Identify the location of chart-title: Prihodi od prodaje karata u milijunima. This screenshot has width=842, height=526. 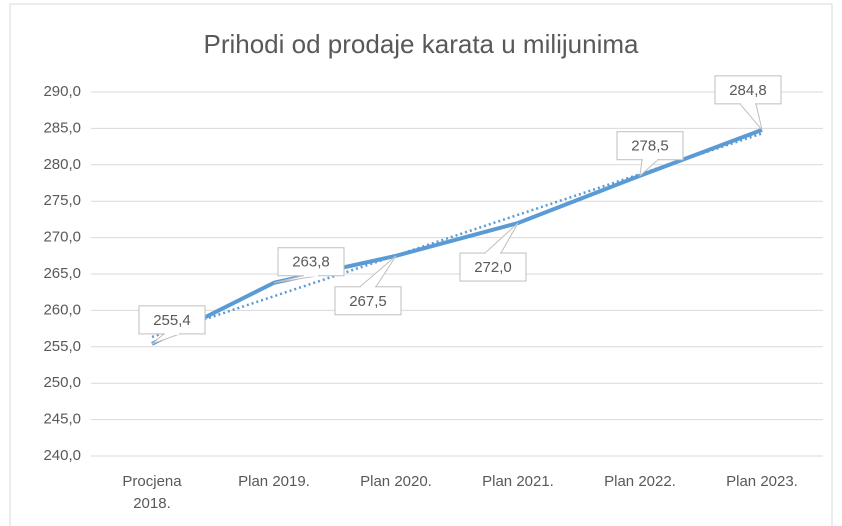
(421, 44).